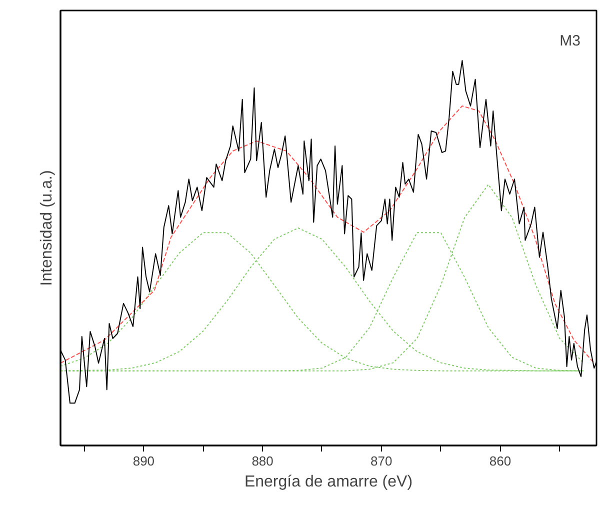 Image resolution: width=602 pixels, height=517 pixels. I want to click on x-tick-label: 880, so click(263, 461).